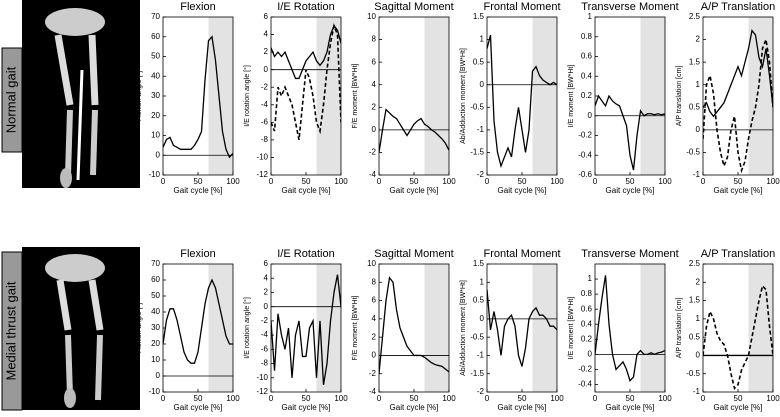 This screenshot has width=780, height=417. Describe the element at coordinates (155, 36) in the screenshot. I see `y-tick-label: 60` at that location.